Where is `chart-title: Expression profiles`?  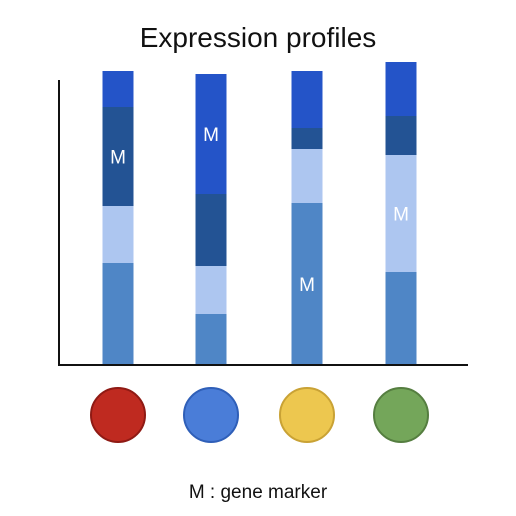
chart-title: Expression profiles is located at coordinates (258, 37).